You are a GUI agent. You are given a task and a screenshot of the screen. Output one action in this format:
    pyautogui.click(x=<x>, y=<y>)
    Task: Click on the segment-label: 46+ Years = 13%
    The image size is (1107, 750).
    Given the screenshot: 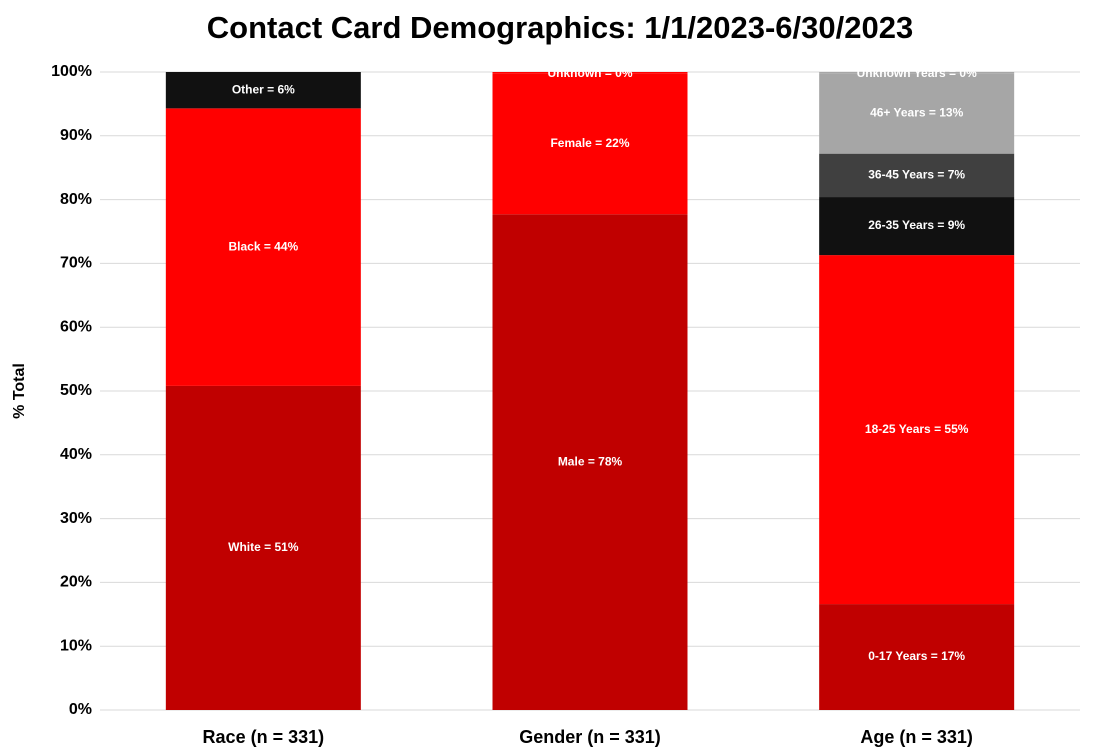 What is the action you would take?
    pyautogui.click(x=917, y=113)
    